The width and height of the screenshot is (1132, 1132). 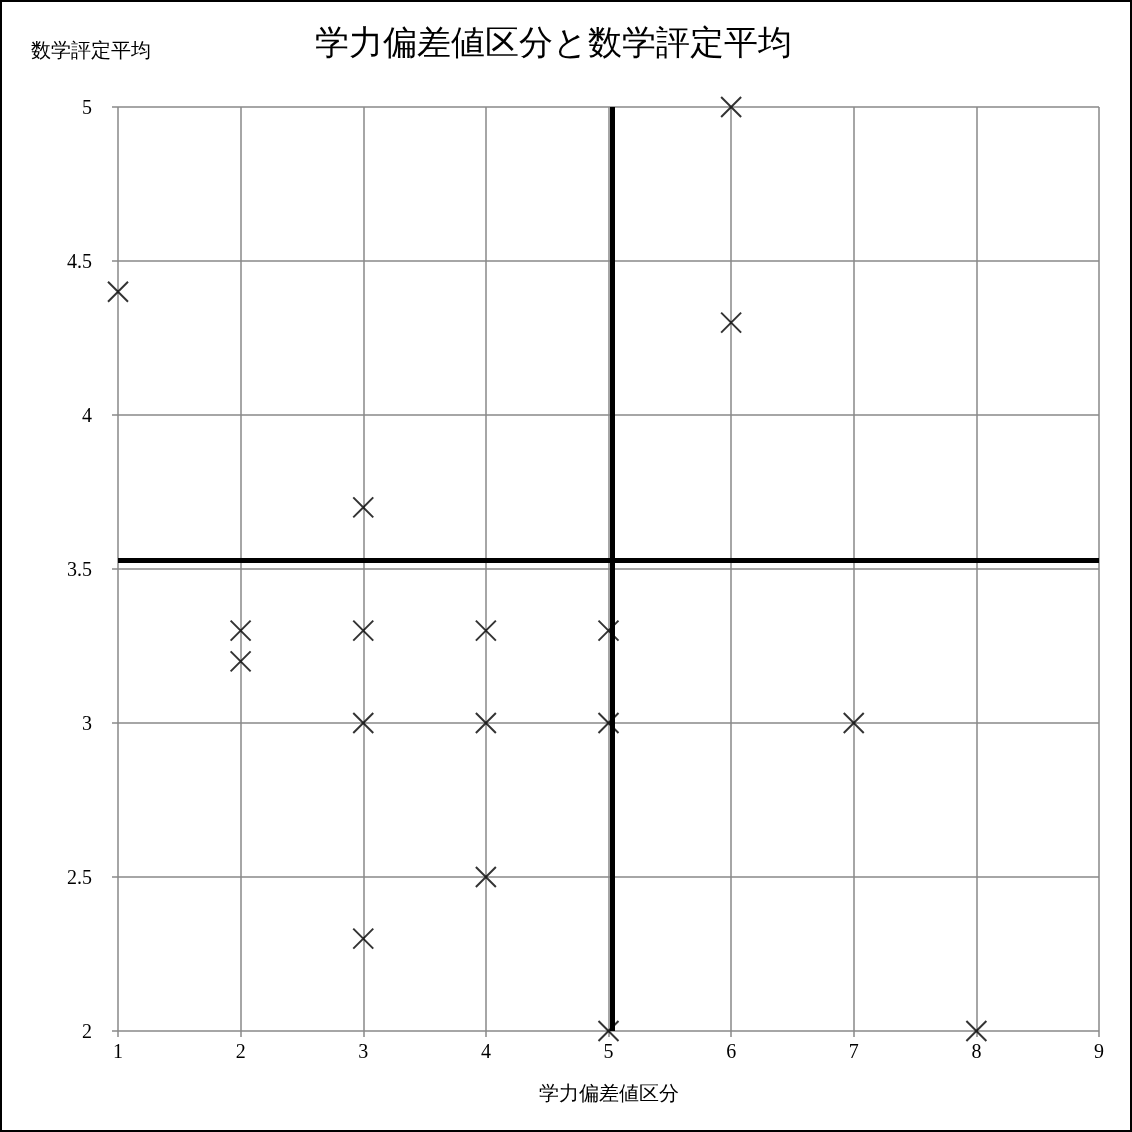 I want to click on x-tick-label: 1, so click(x=118, y=1051).